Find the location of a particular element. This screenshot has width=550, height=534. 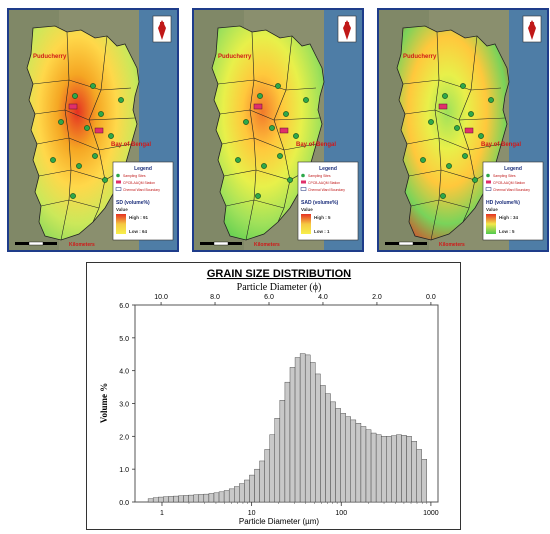

x-axis-label: Particle Diameter (µm) is located at coordinates (279, 521).